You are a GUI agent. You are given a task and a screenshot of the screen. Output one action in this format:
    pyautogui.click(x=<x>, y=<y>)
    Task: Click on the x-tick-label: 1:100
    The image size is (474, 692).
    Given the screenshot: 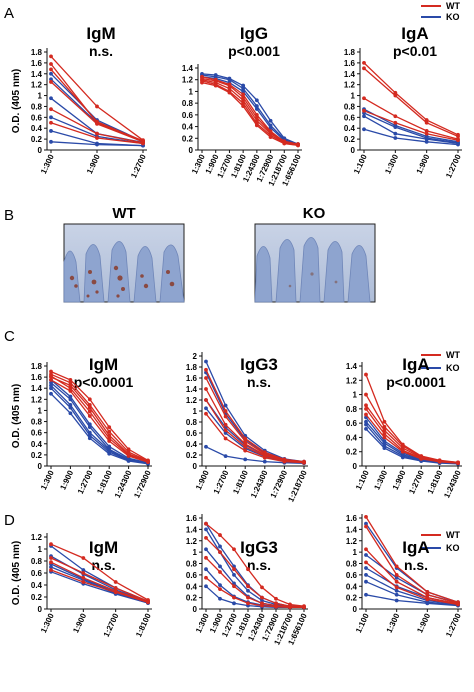 What is the action you would take?
    pyautogui.click(x=360, y=164)
    